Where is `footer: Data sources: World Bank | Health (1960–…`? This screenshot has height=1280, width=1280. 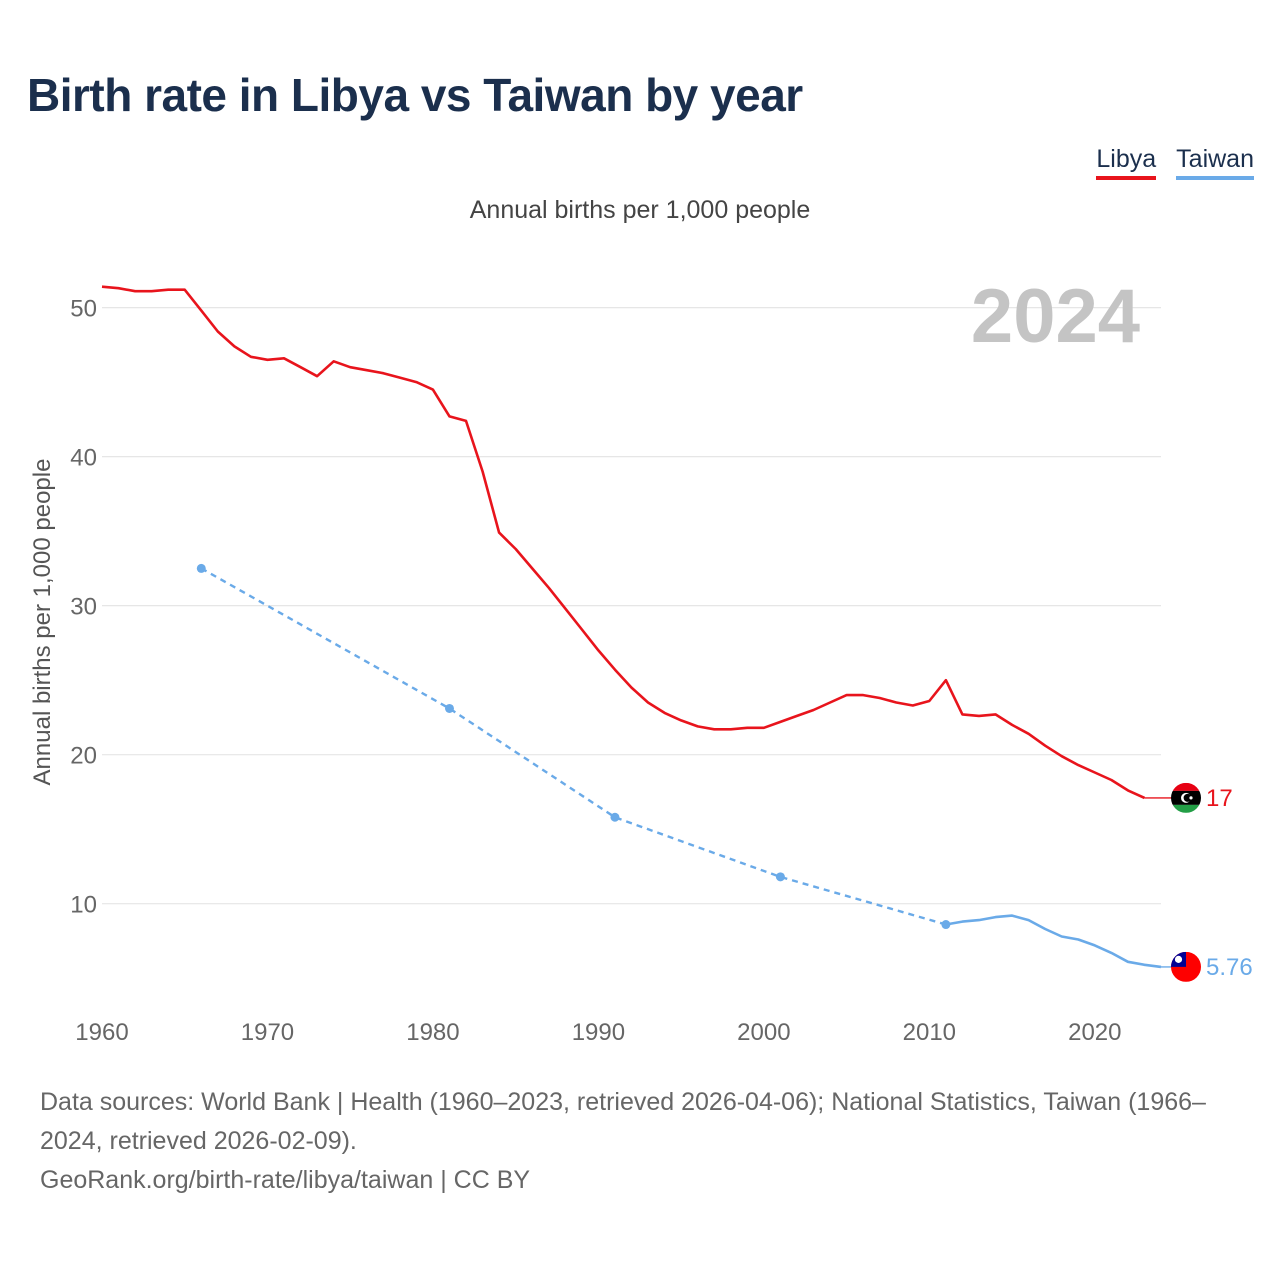 footer: Data sources: World Bank | Health (1960–… is located at coordinates (645, 1141).